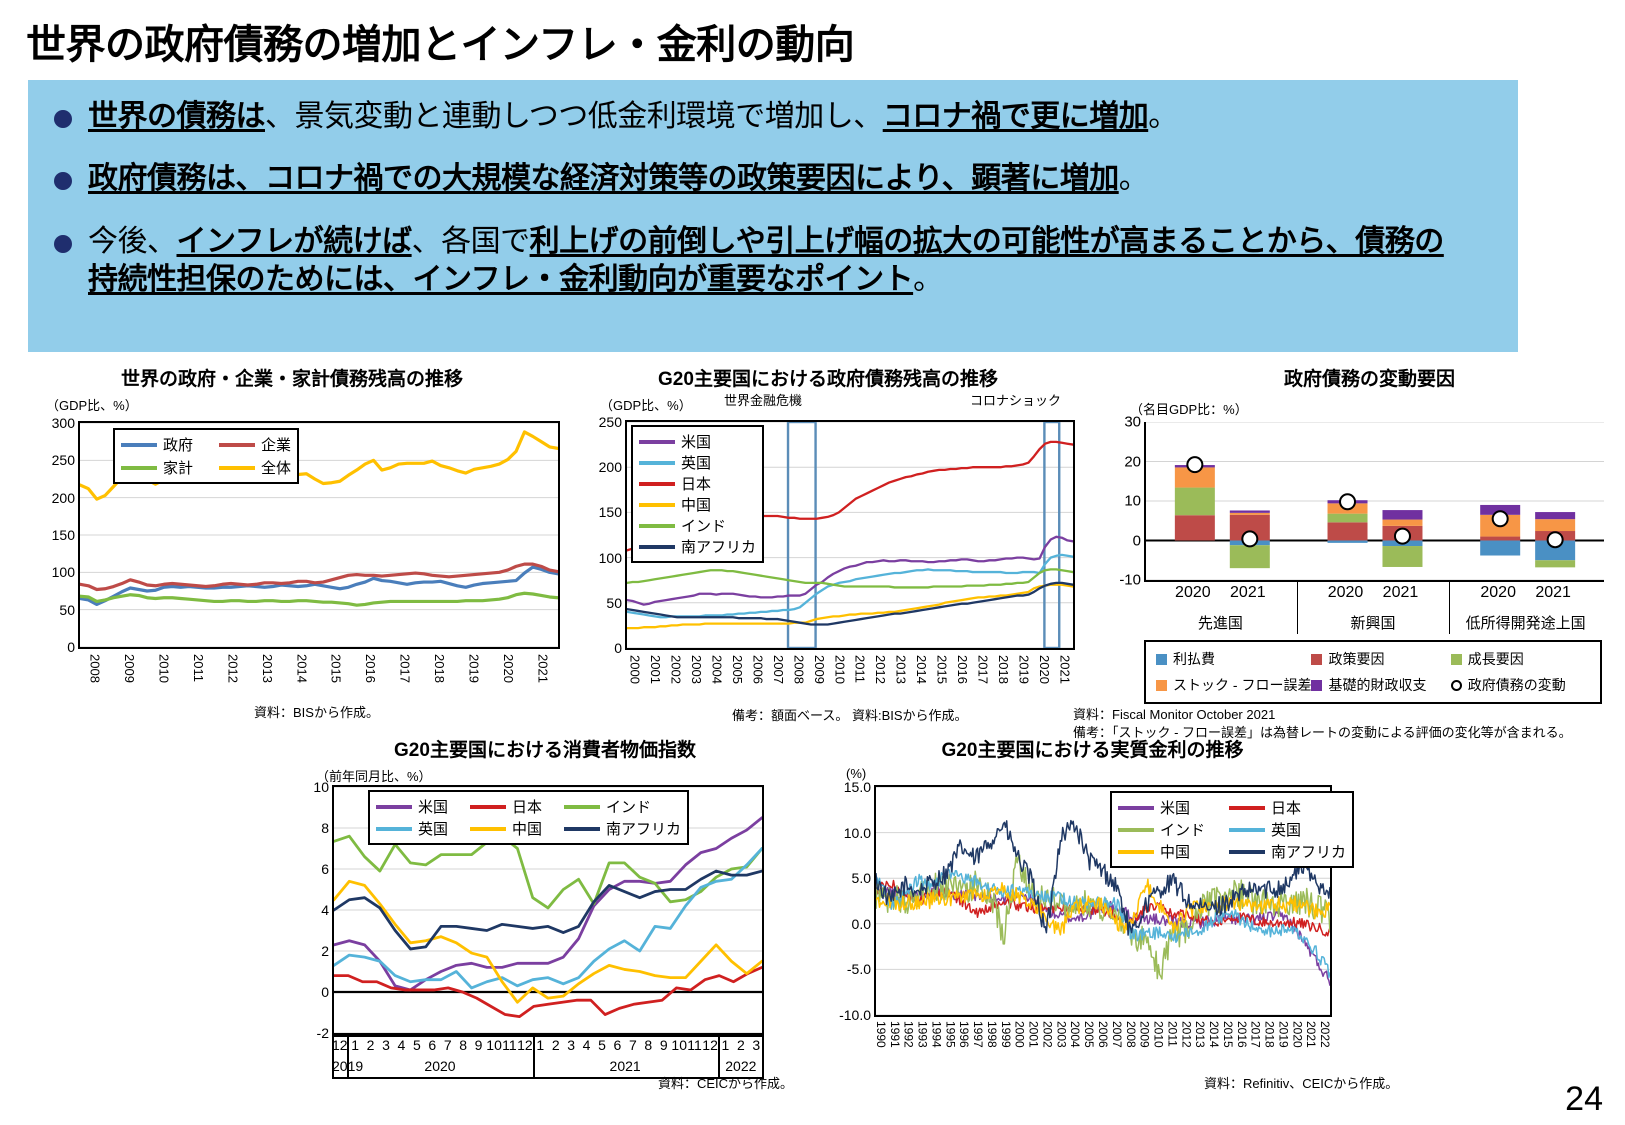  I want to click on y-axis-tick: 250, so click(63, 460).